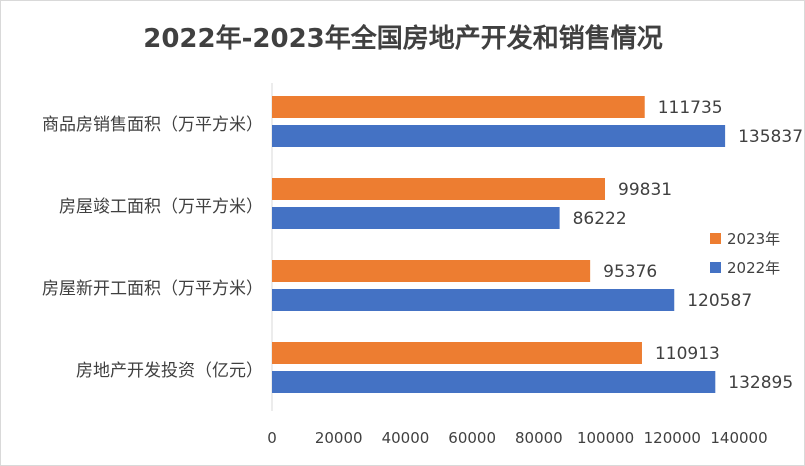 The image size is (805, 466). I want to click on data-label: 86222, so click(600, 219).